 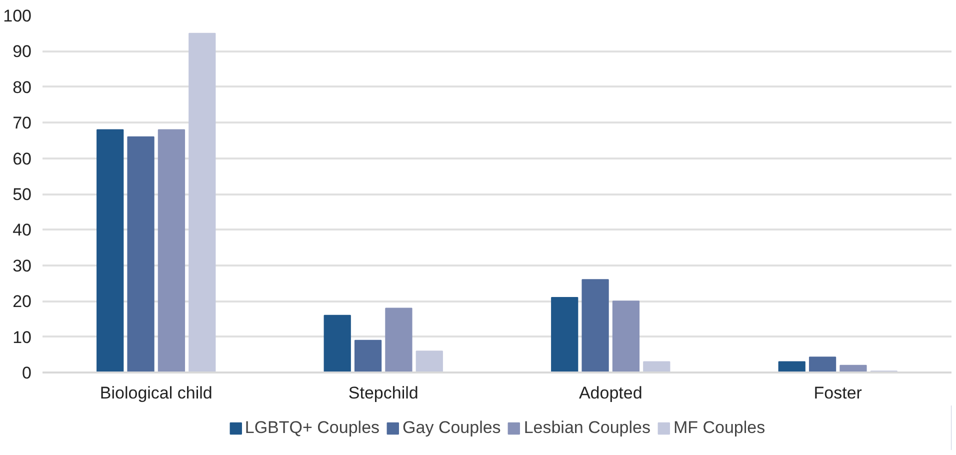 I want to click on y-tick-label: 60, so click(x=22, y=158).